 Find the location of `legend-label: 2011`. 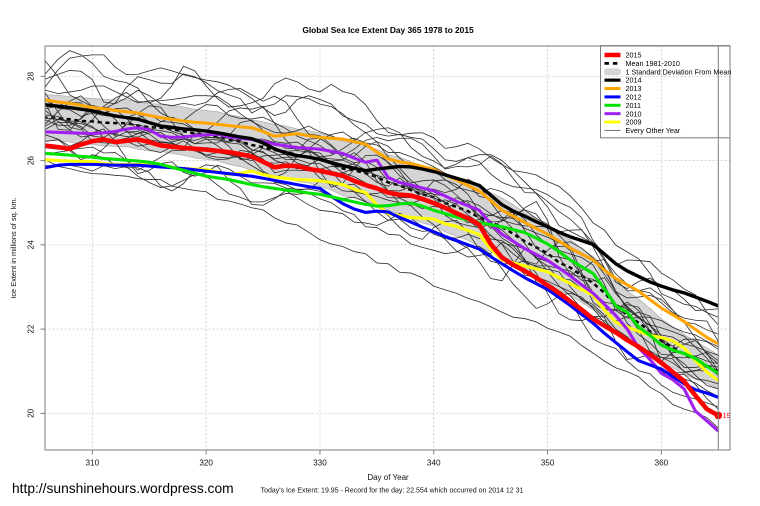

legend-label: 2011 is located at coordinates (633, 105).